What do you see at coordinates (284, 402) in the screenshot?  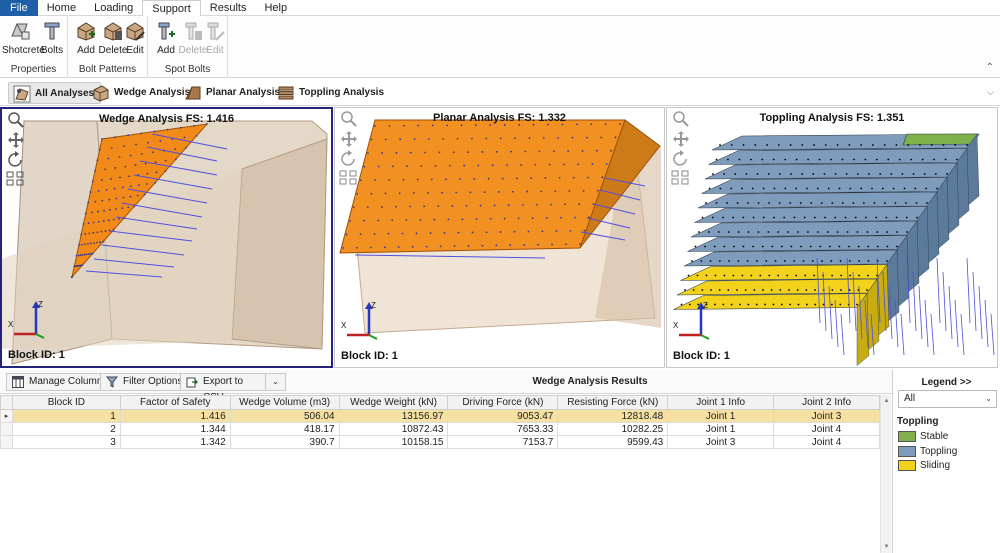 I see `column-header: Wedge Volume (m3)` at bounding box center [284, 402].